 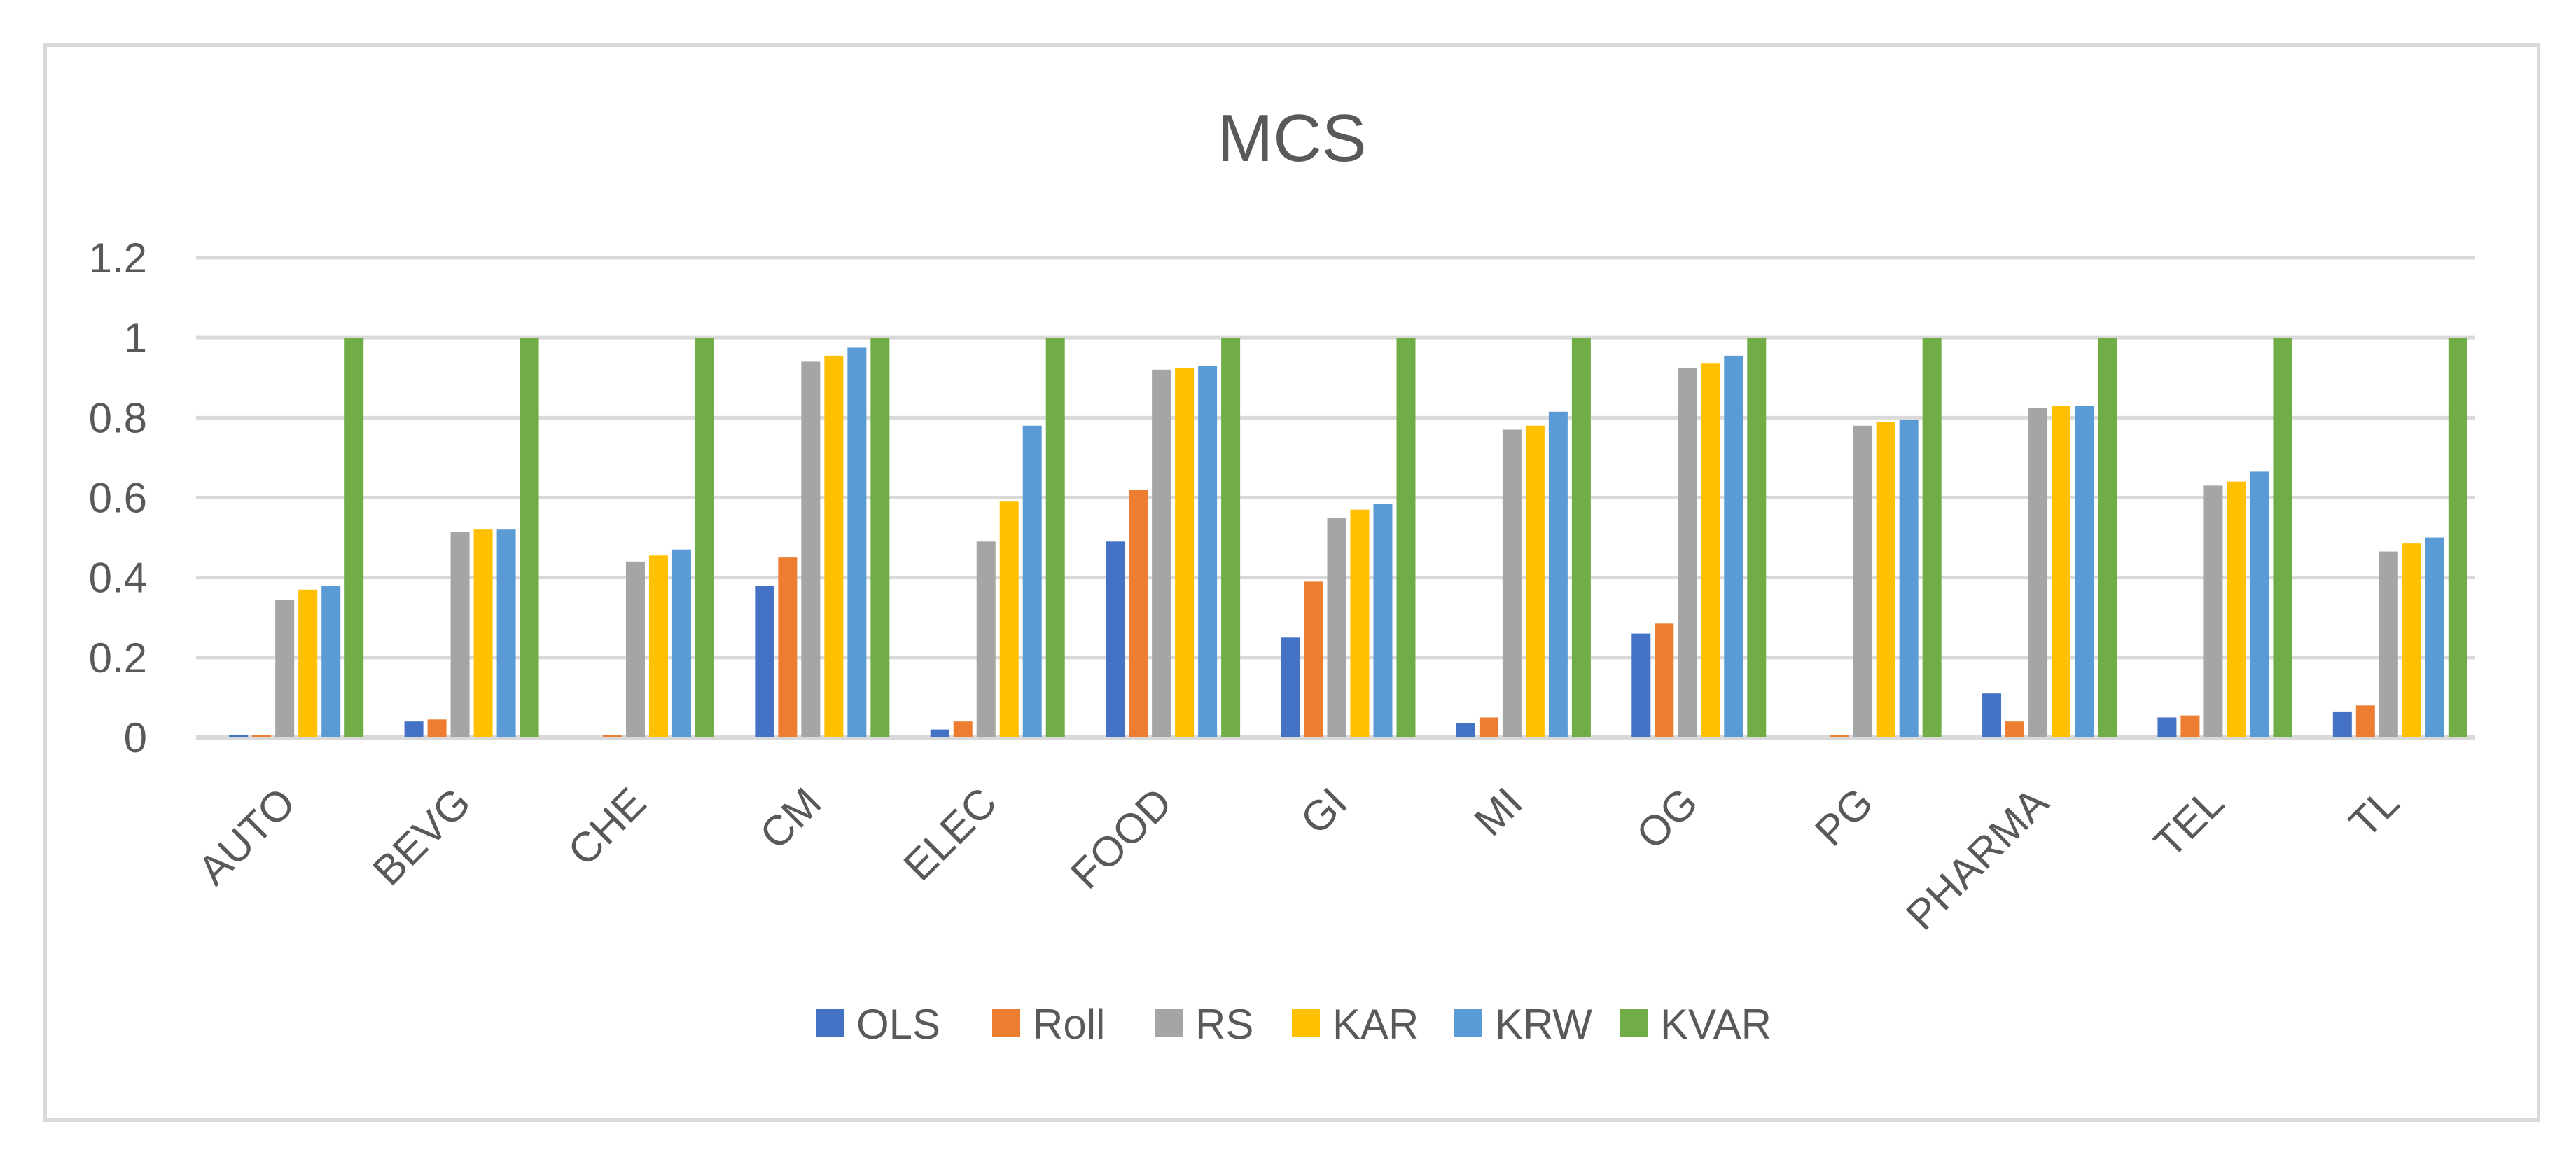 I want to click on bar-rs-tel, so click(x=2213, y=611).